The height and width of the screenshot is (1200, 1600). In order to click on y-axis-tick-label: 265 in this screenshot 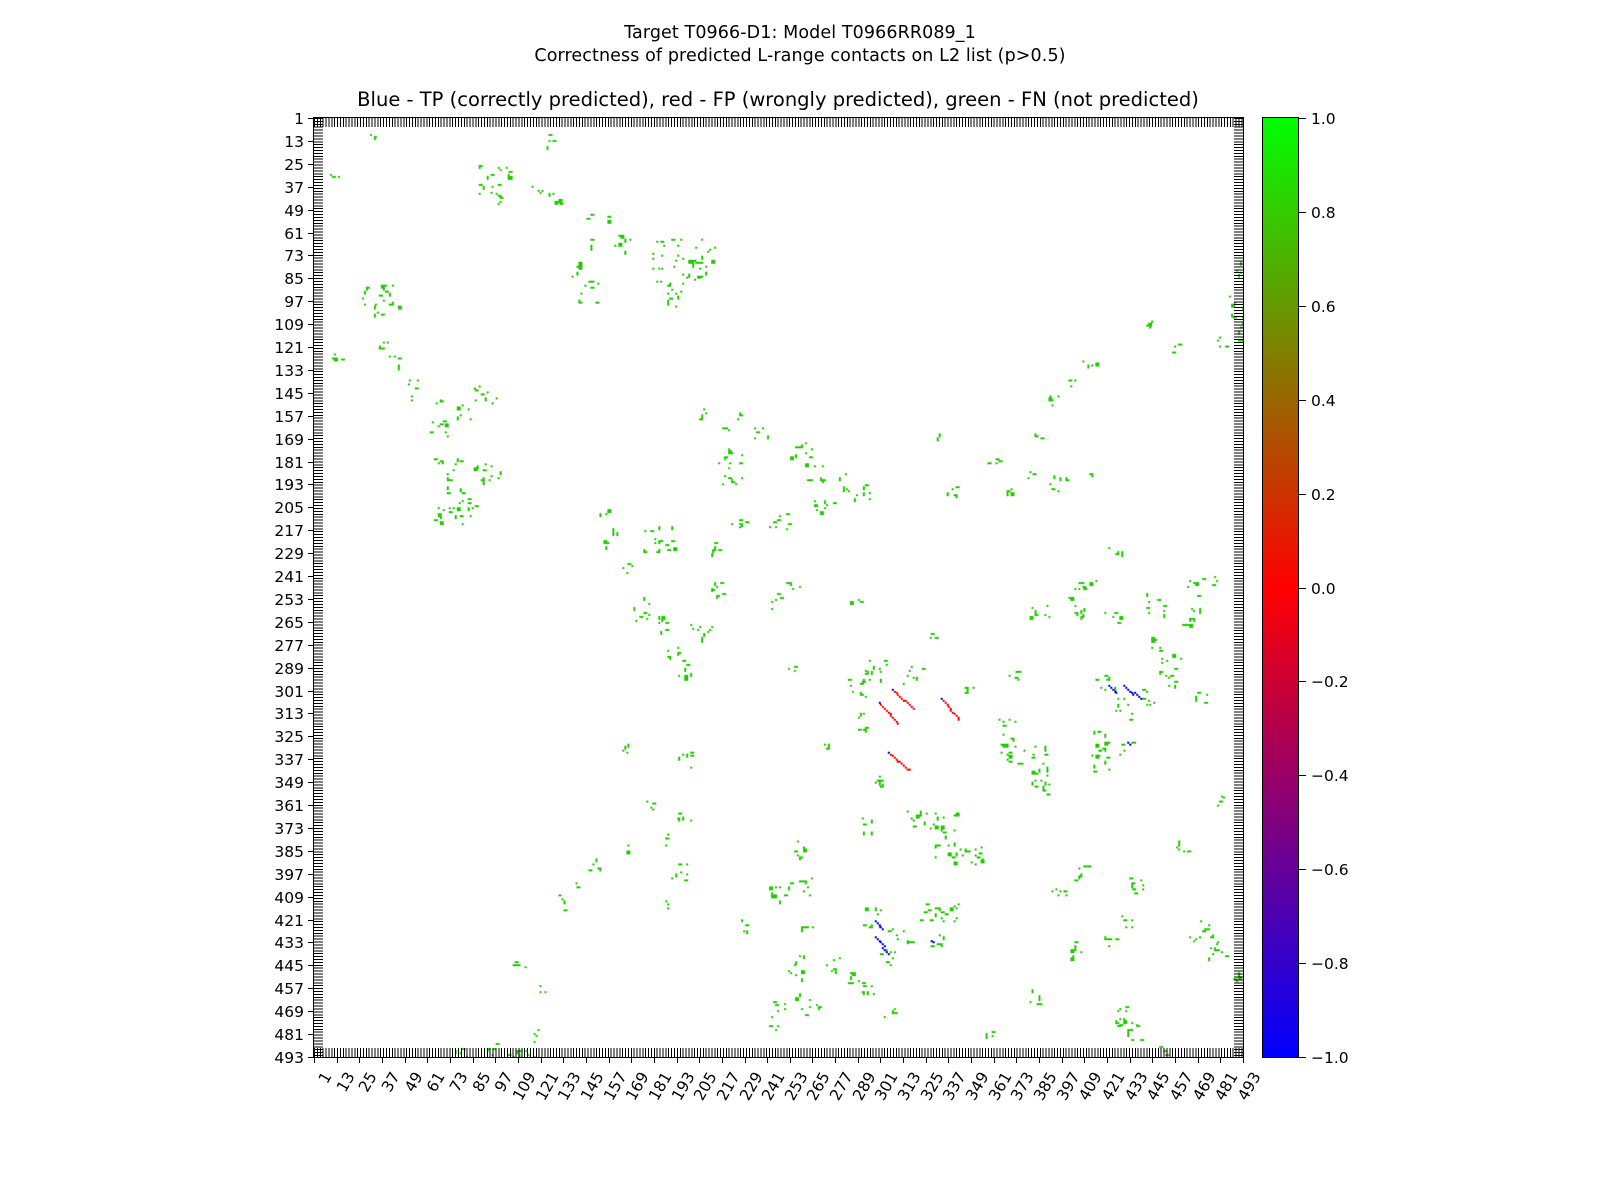, I will do `click(289, 622)`.